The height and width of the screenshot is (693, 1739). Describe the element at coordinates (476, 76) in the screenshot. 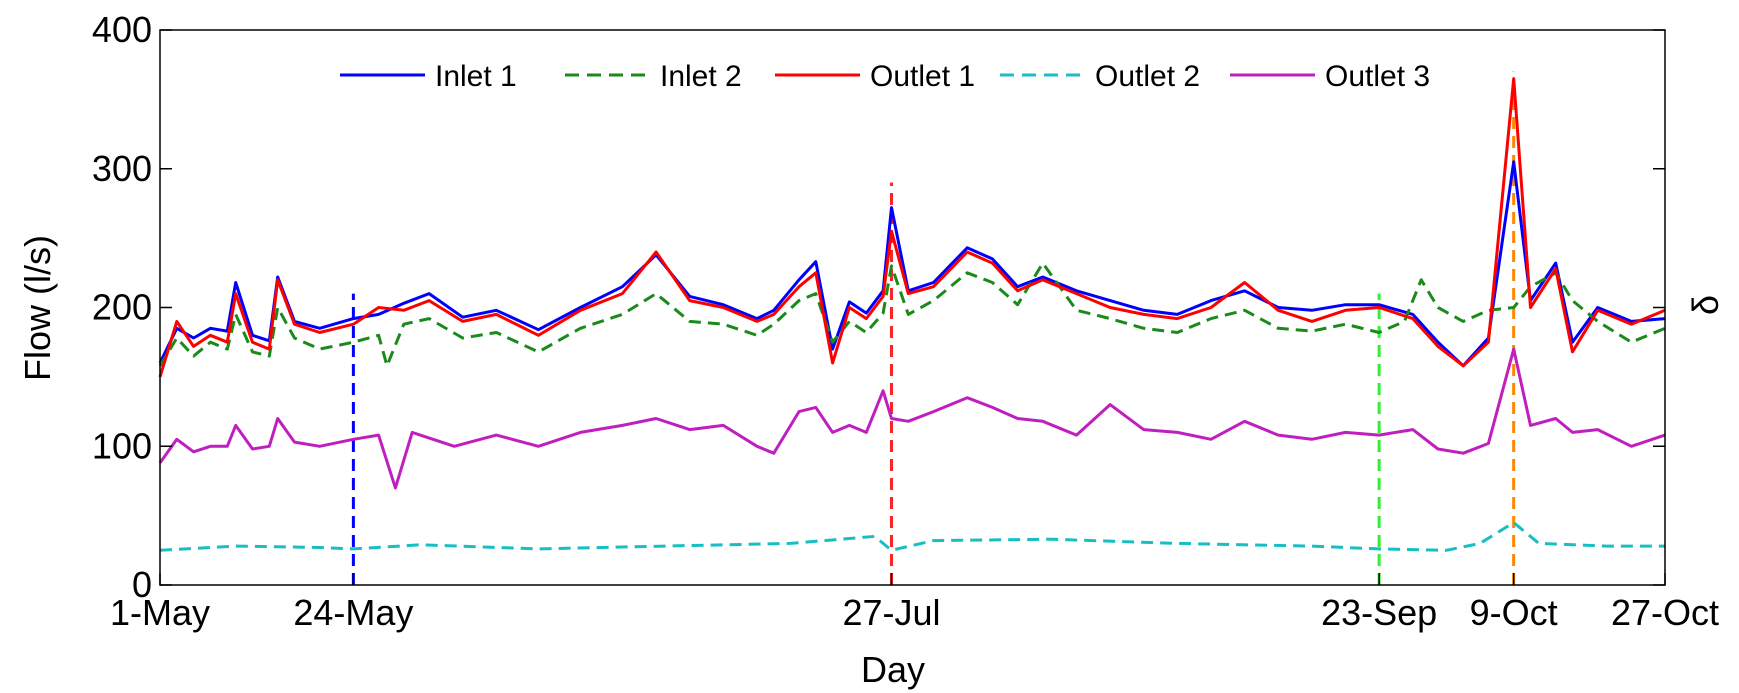

I see `legend-label-0: Inlet 1` at that location.